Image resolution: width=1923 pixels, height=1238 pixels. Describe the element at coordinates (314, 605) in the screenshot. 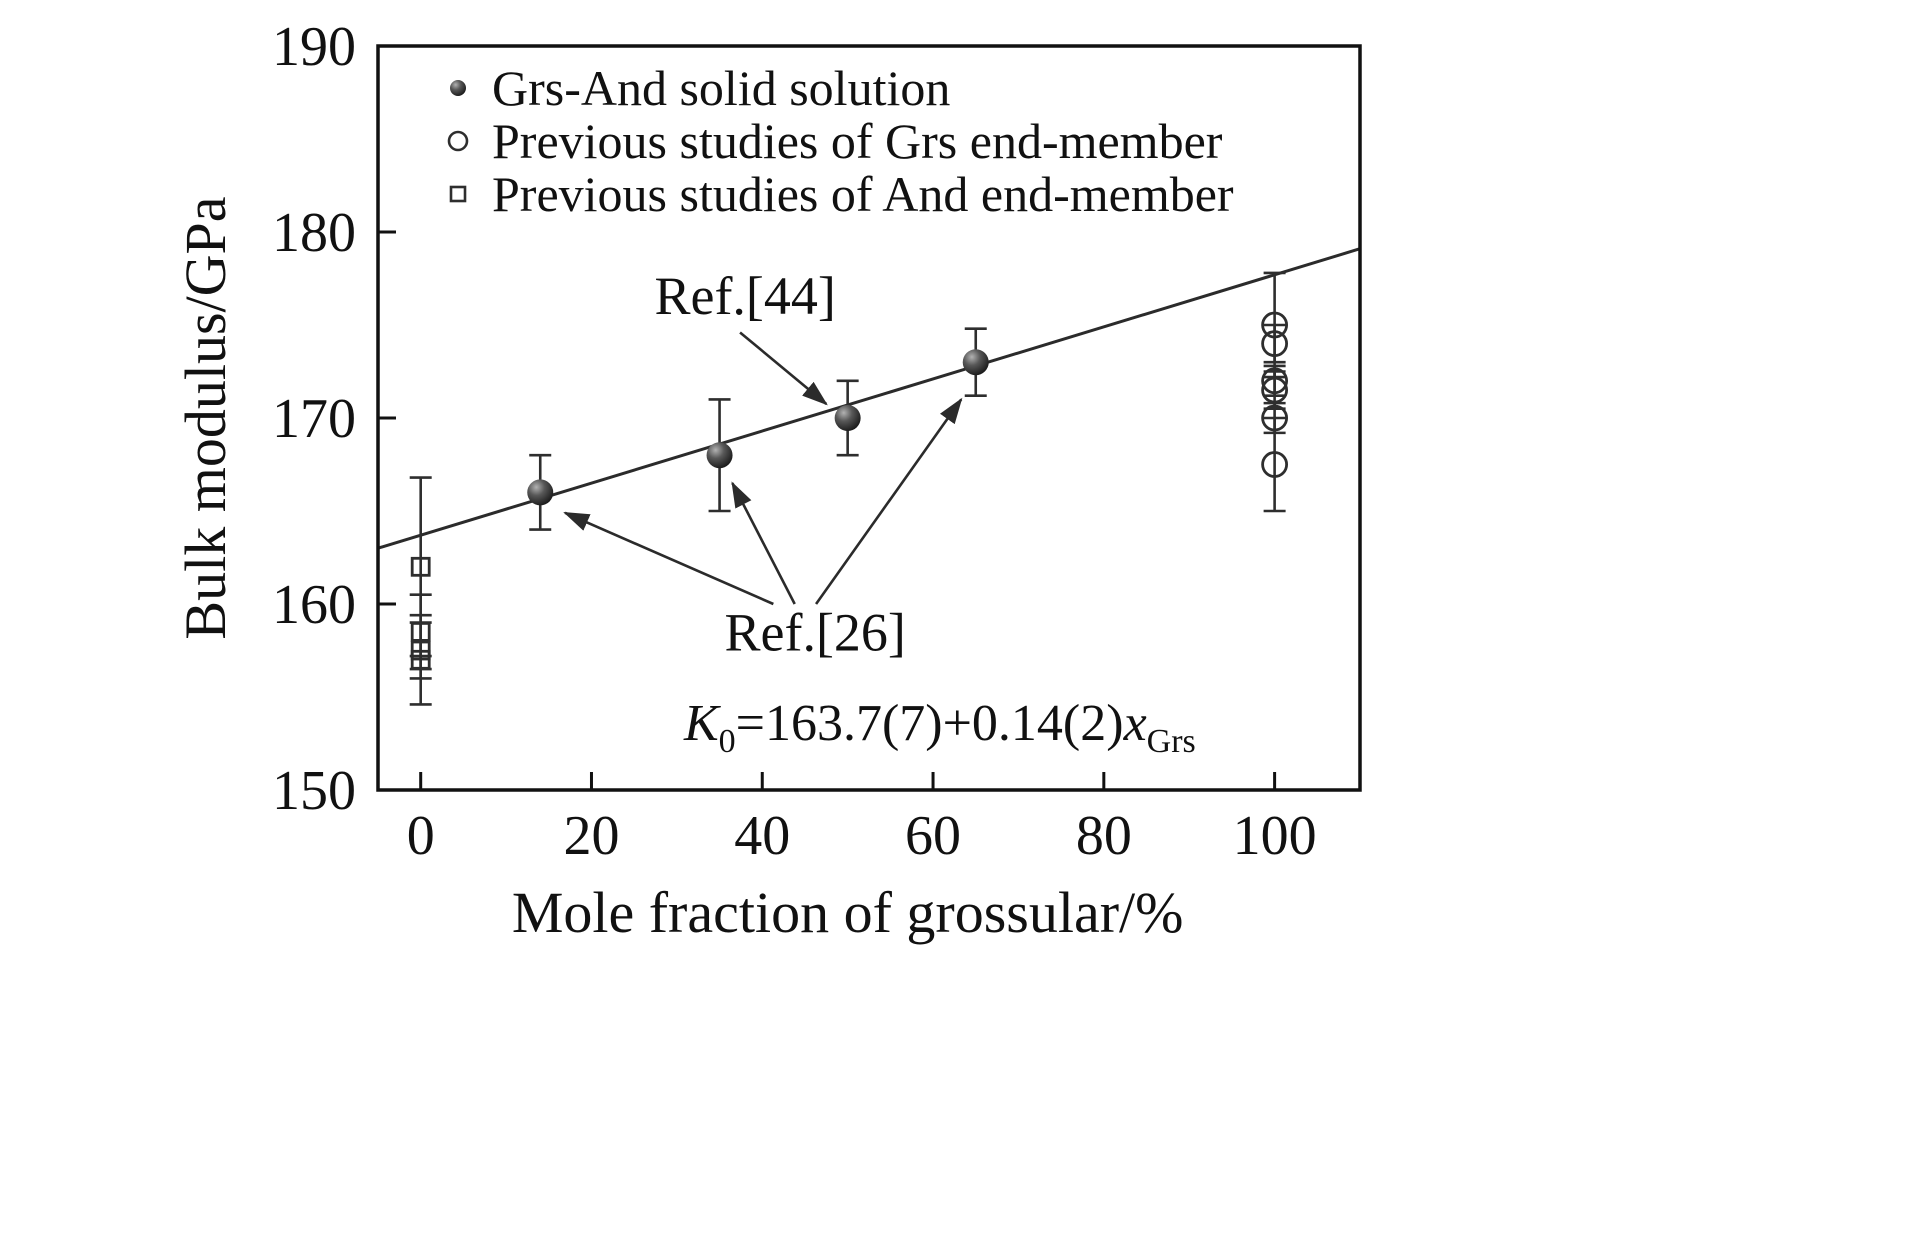

I see `y-tick-label: 160` at that location.